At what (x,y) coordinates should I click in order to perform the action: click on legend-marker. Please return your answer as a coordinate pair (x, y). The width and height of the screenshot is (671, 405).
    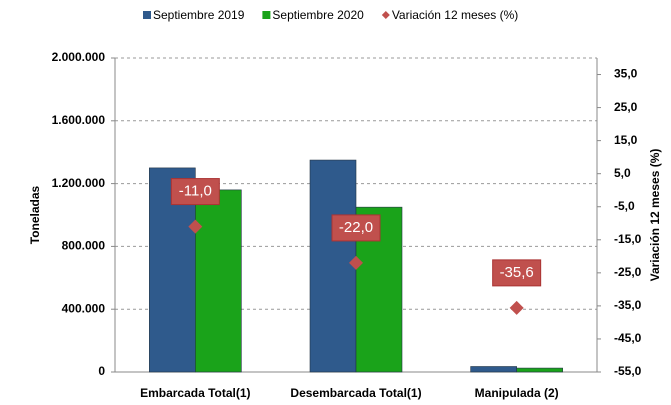
    Looking at the image, I should click on (385, 15).